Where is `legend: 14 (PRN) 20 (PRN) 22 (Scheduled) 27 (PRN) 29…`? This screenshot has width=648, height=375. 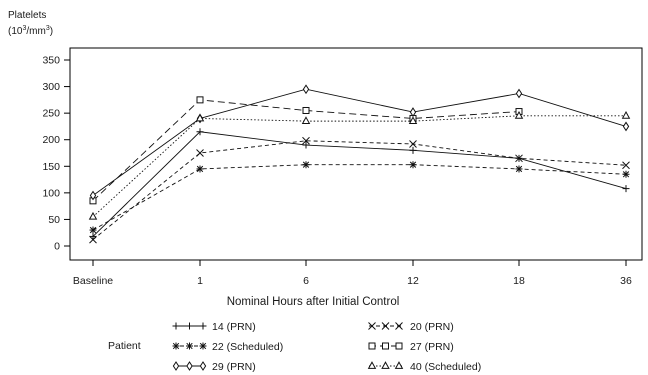 legend: 14 (PRN) 20 (PRN) 22 (Scheduled) 27 (PRN) 29… is located at coordinates (326, 347).